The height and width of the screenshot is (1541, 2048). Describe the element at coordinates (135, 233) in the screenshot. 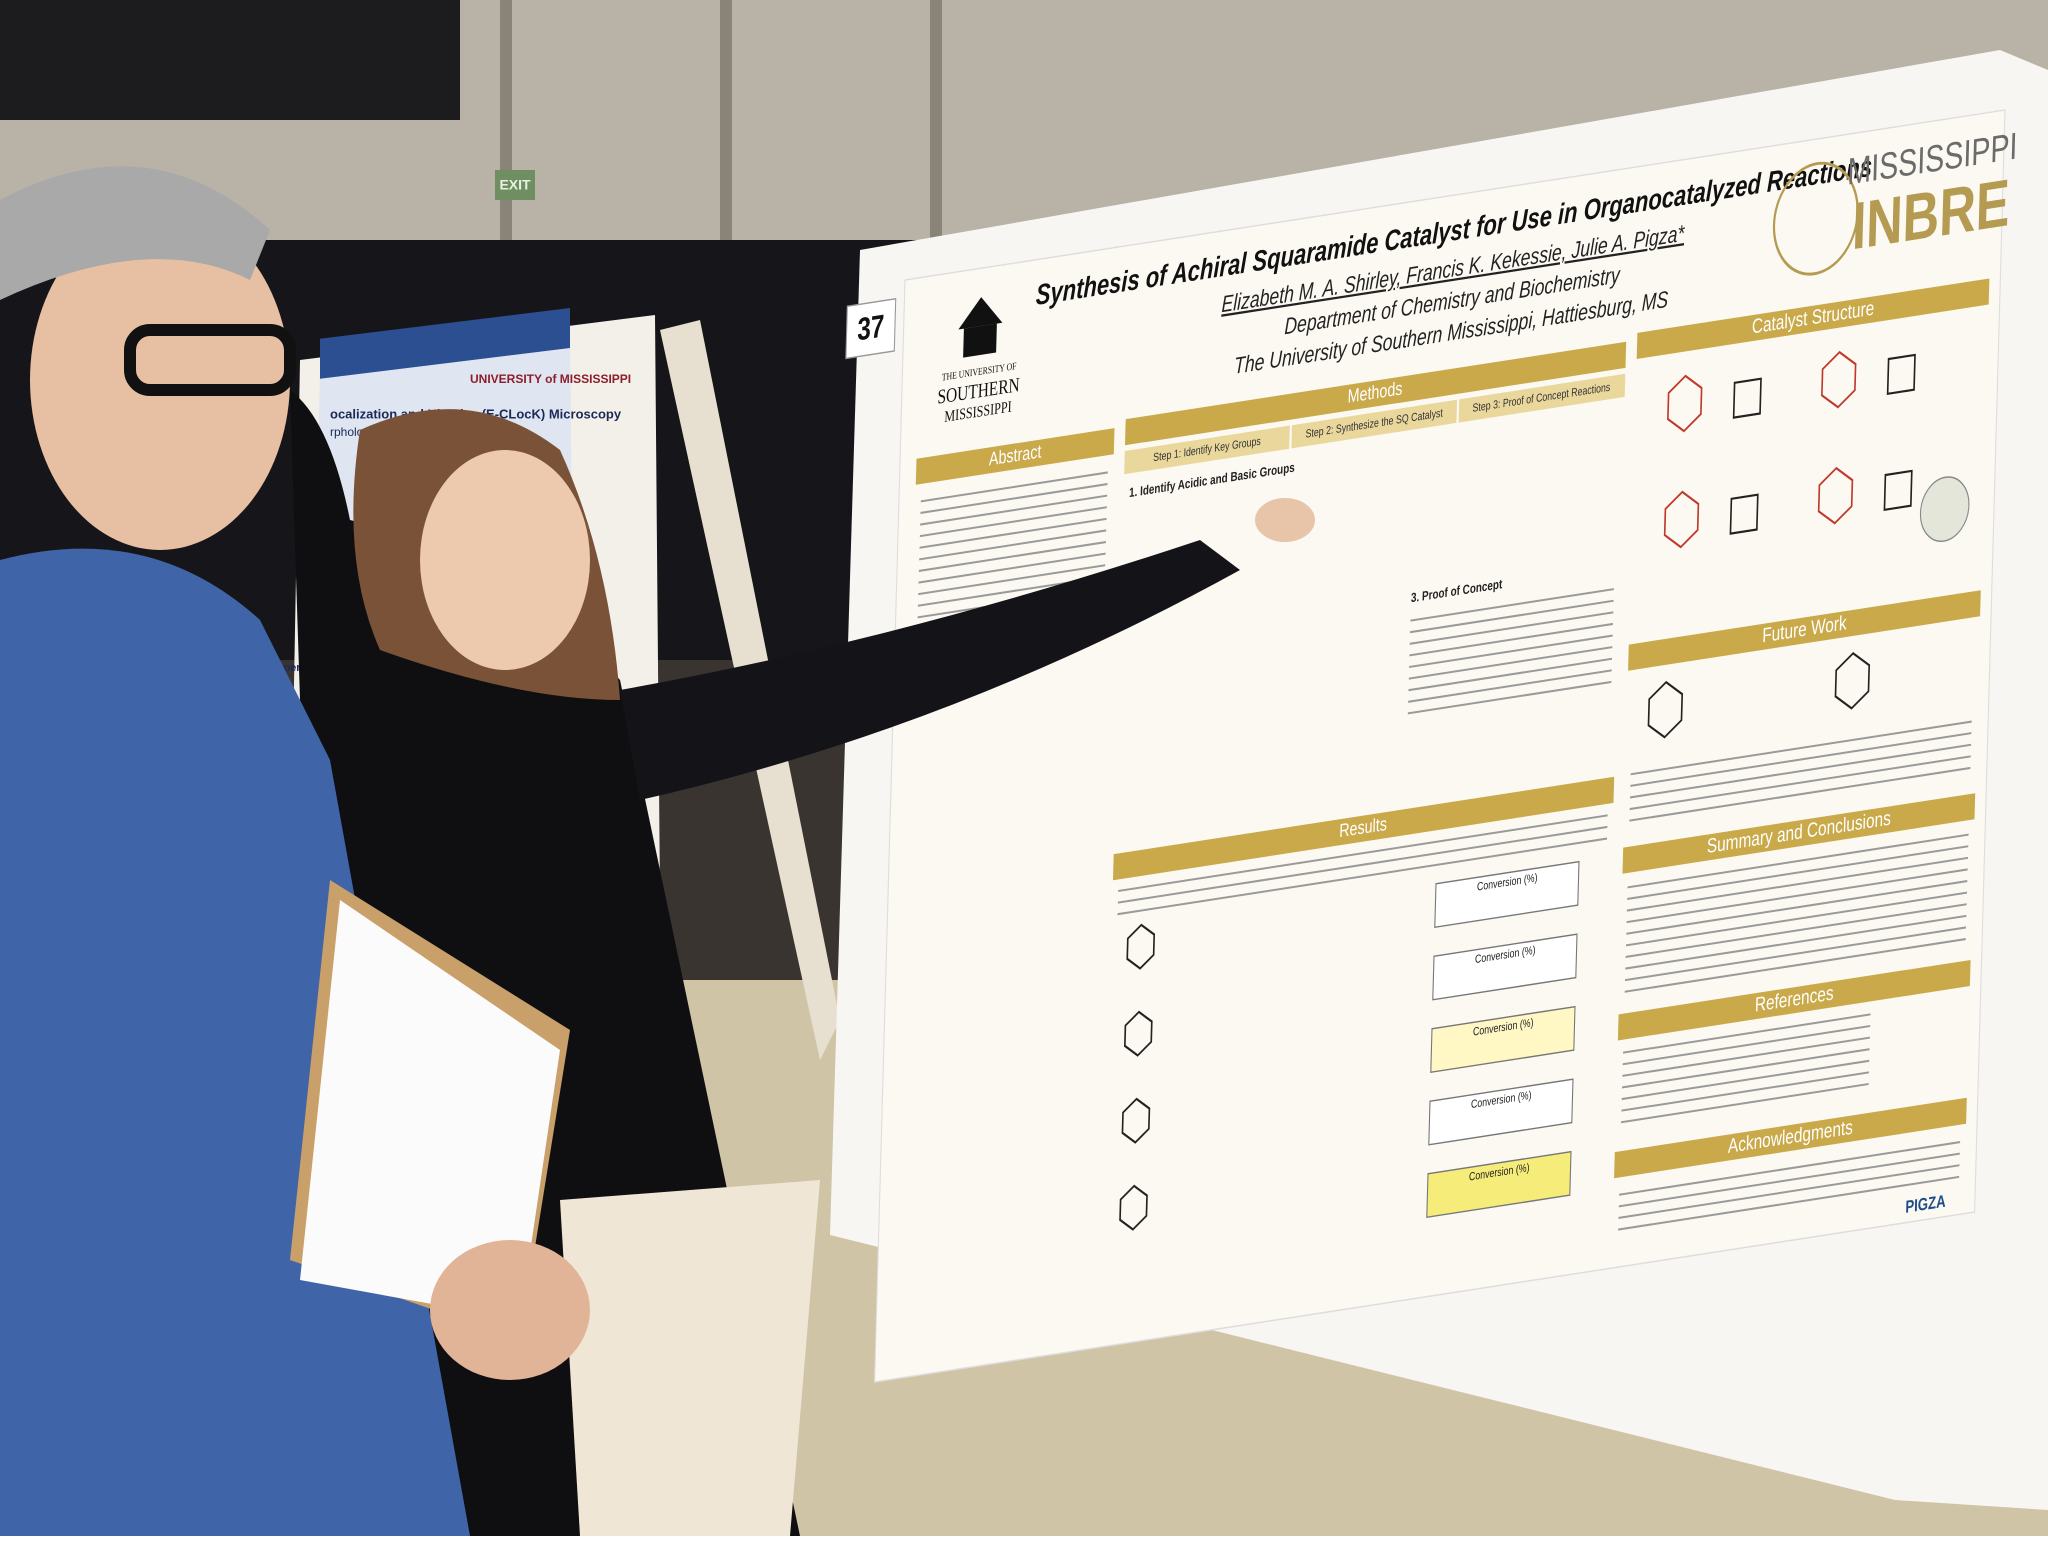

I see `man-hair` at that location.